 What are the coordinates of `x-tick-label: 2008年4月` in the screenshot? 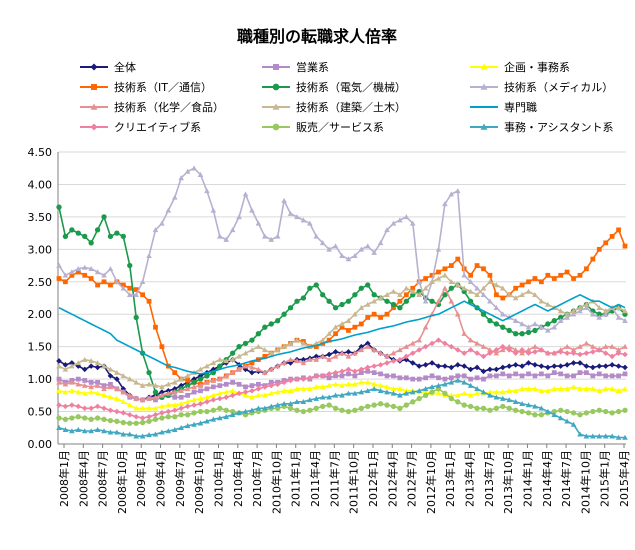 It's located at (83, 478).